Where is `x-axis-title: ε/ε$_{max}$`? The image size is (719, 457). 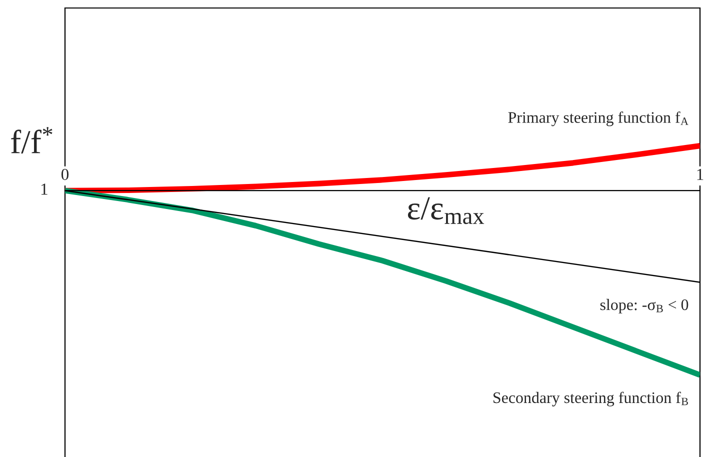
x-axis-title: ε/ε$_{max}$ is located at coordinates (446, 210).